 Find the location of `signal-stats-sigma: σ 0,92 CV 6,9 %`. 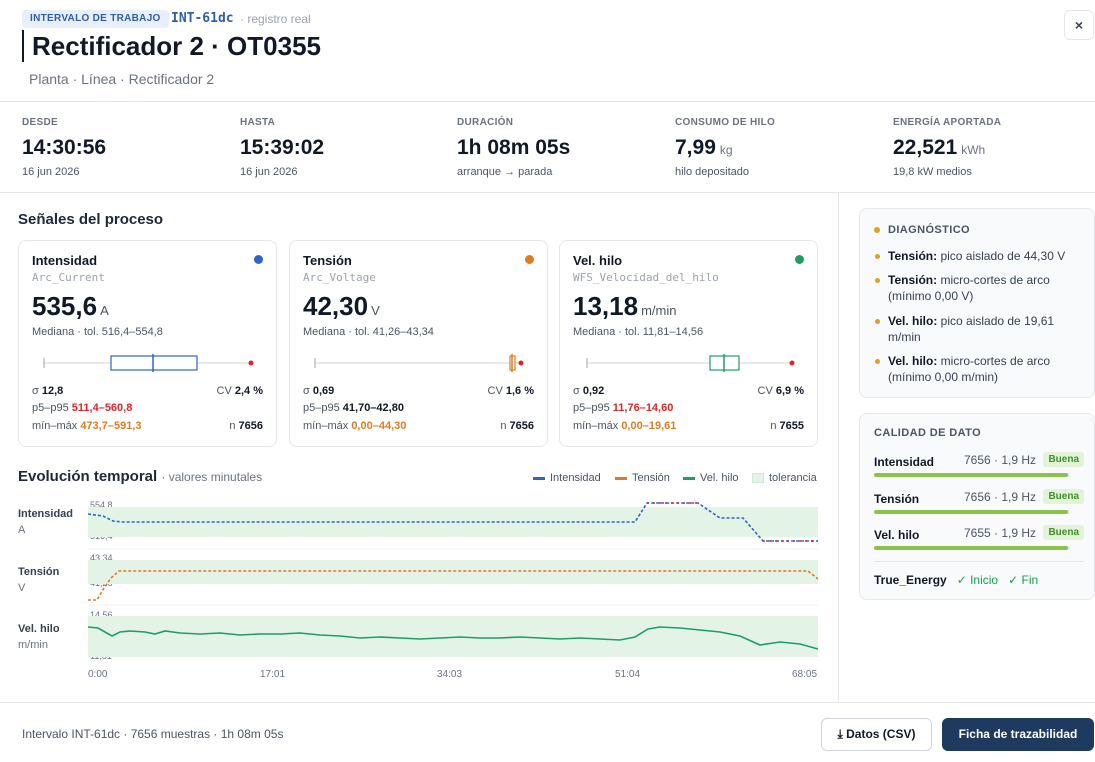

signal-stats-sigma: σ 0,92 CV 6,9 % is located at coordinates (688, 391).